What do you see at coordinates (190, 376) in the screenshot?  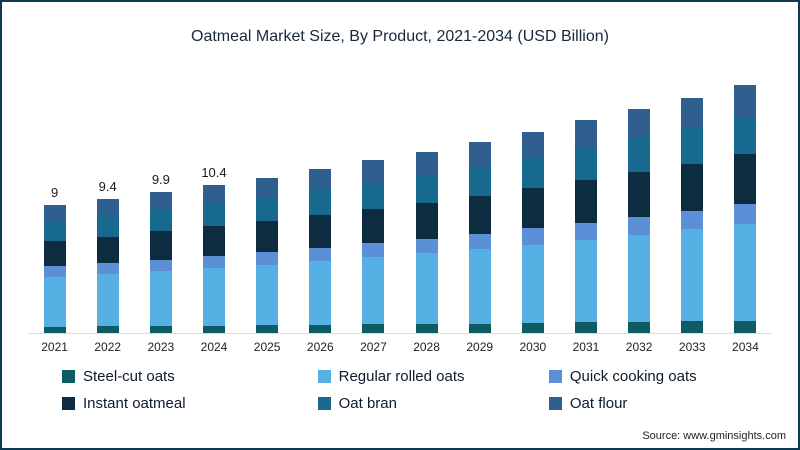 I see `legend-item-steel-cut-oats: Steel-cut oats` at bounding box center [190, 376].